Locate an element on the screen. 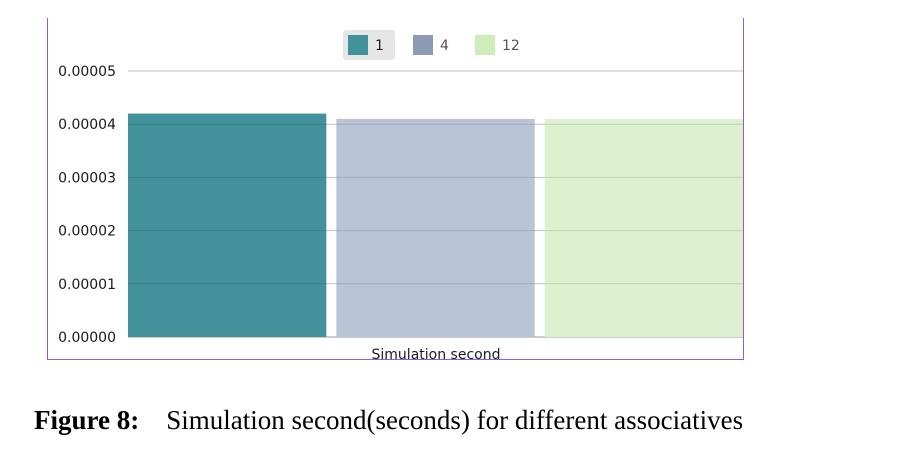  legend: 1 4 12 is located at coordinates (431, 45).